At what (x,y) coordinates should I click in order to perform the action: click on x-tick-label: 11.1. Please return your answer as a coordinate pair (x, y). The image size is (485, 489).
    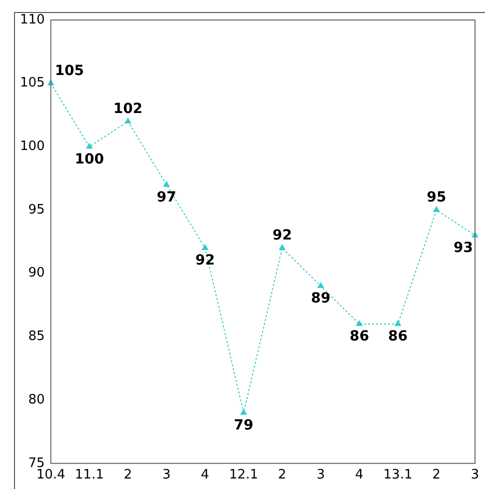
    Looking at the image, I should click on (89, 475).